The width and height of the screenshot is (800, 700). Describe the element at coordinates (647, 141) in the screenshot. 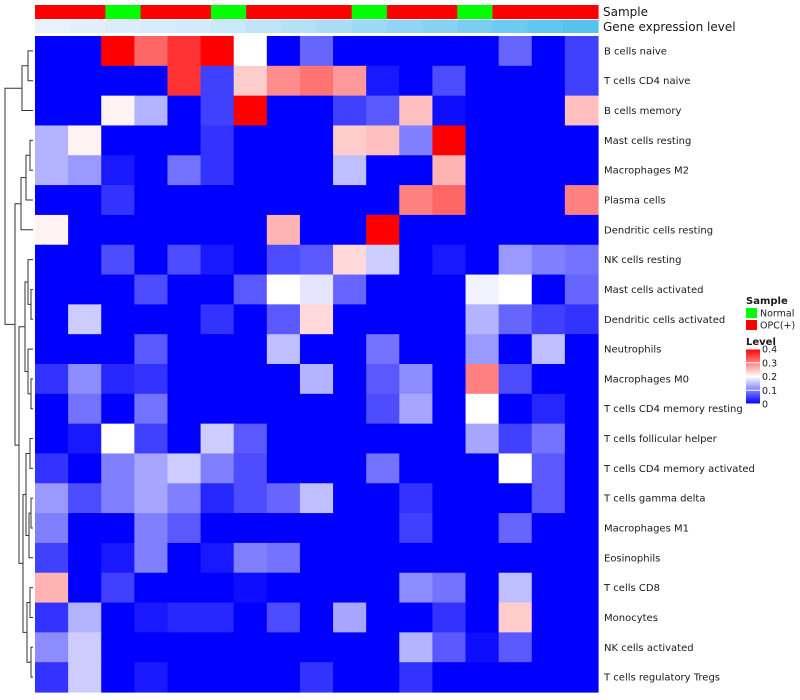

I see `row-label: Mast cells resting` at that location.